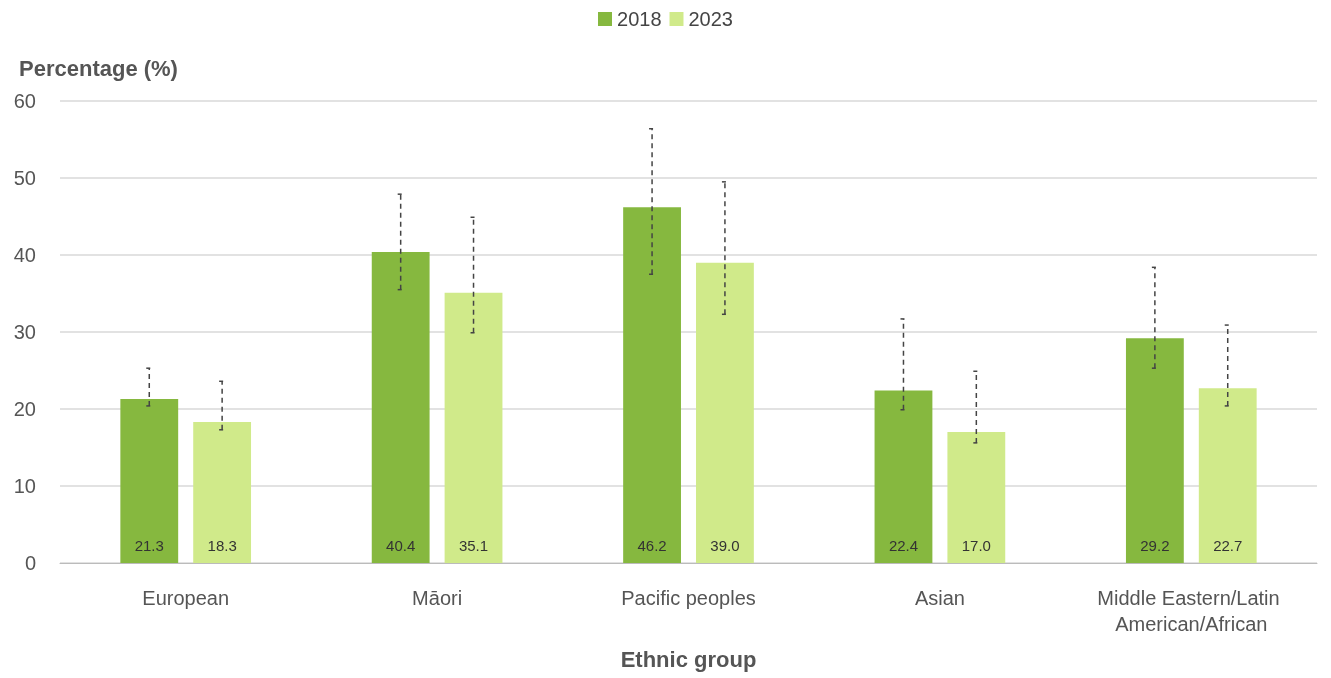 The height and width of the screenshot is (678, 1331). I want to click on y-tick-label: 30, so click(24, 332).